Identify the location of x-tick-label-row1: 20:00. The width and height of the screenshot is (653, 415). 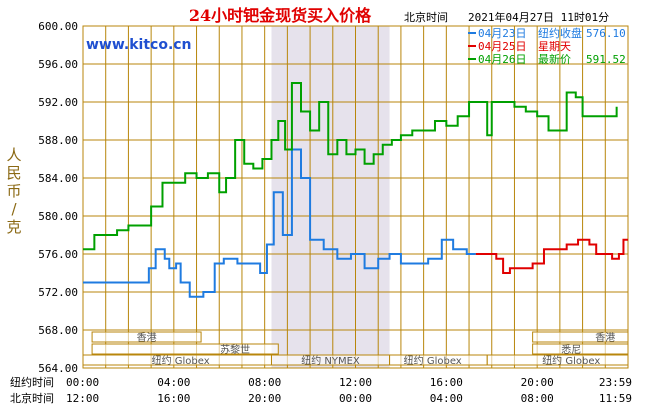
(537, 382).